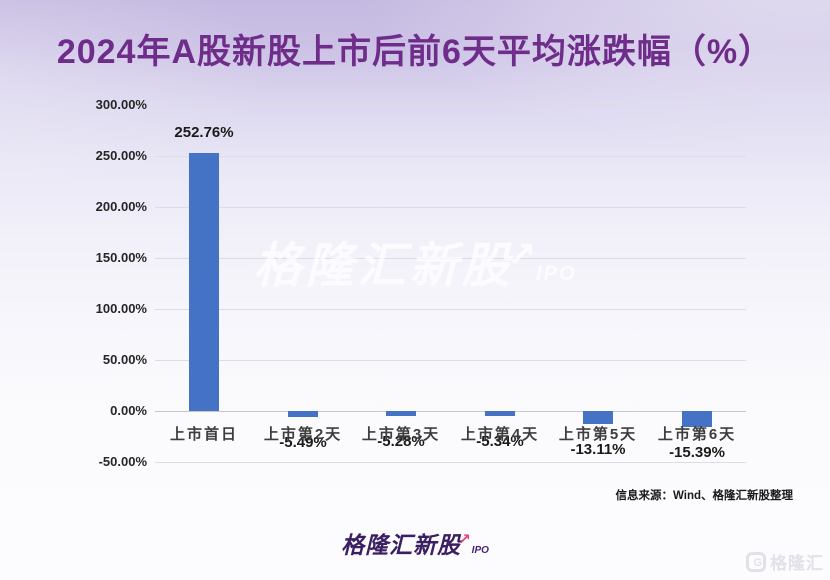  I want to click on y-tick-label: 100.00%, so click(121, 308).